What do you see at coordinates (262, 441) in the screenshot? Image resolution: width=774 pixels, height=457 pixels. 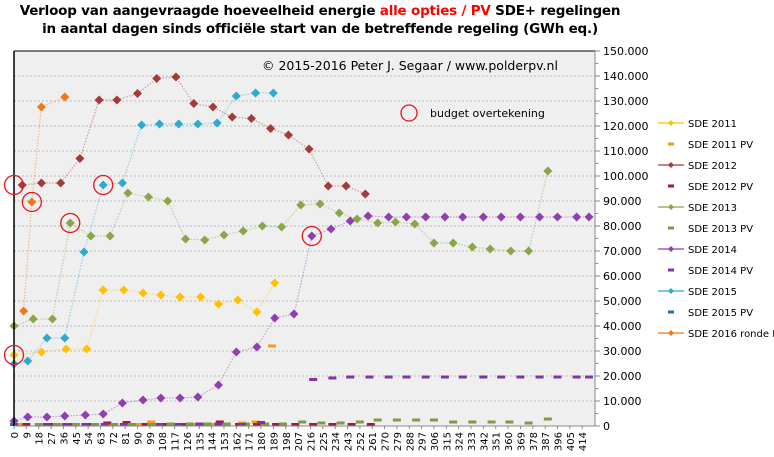 I see `x-tick-label: 180` at bounding box center [262, 441].